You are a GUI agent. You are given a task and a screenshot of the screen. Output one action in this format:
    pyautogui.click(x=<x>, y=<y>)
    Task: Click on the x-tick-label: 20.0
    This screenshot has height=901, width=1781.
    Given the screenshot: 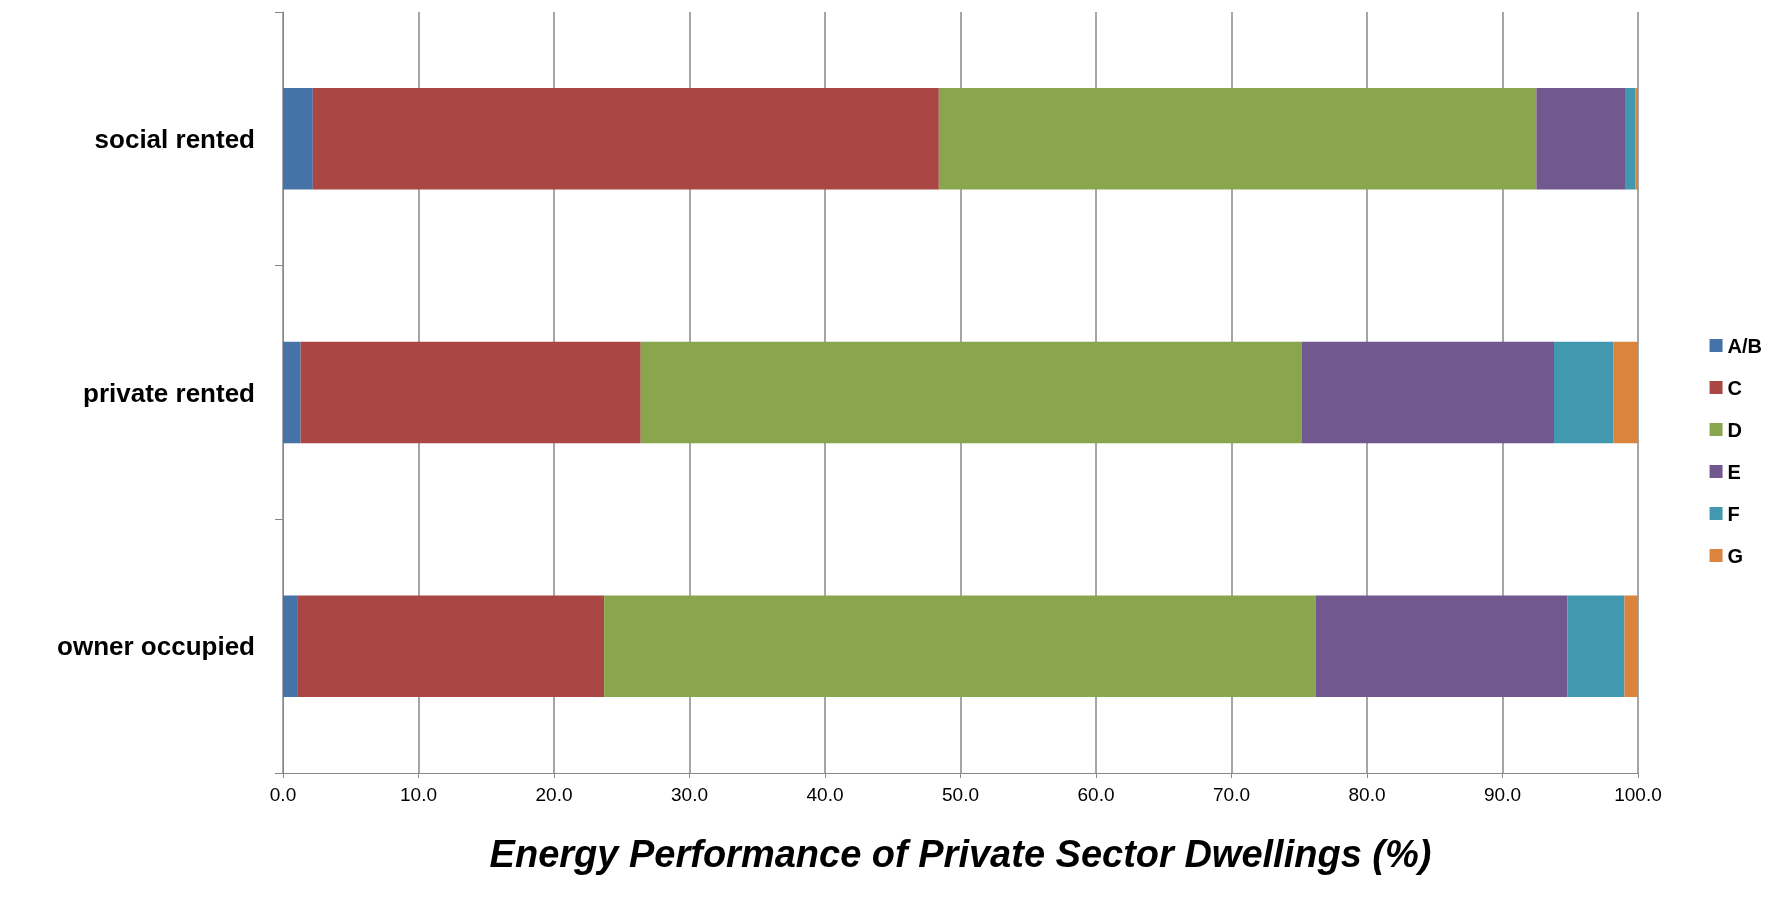 What is the action you would take?
    pyautogui.click(x=554, y=794)
    